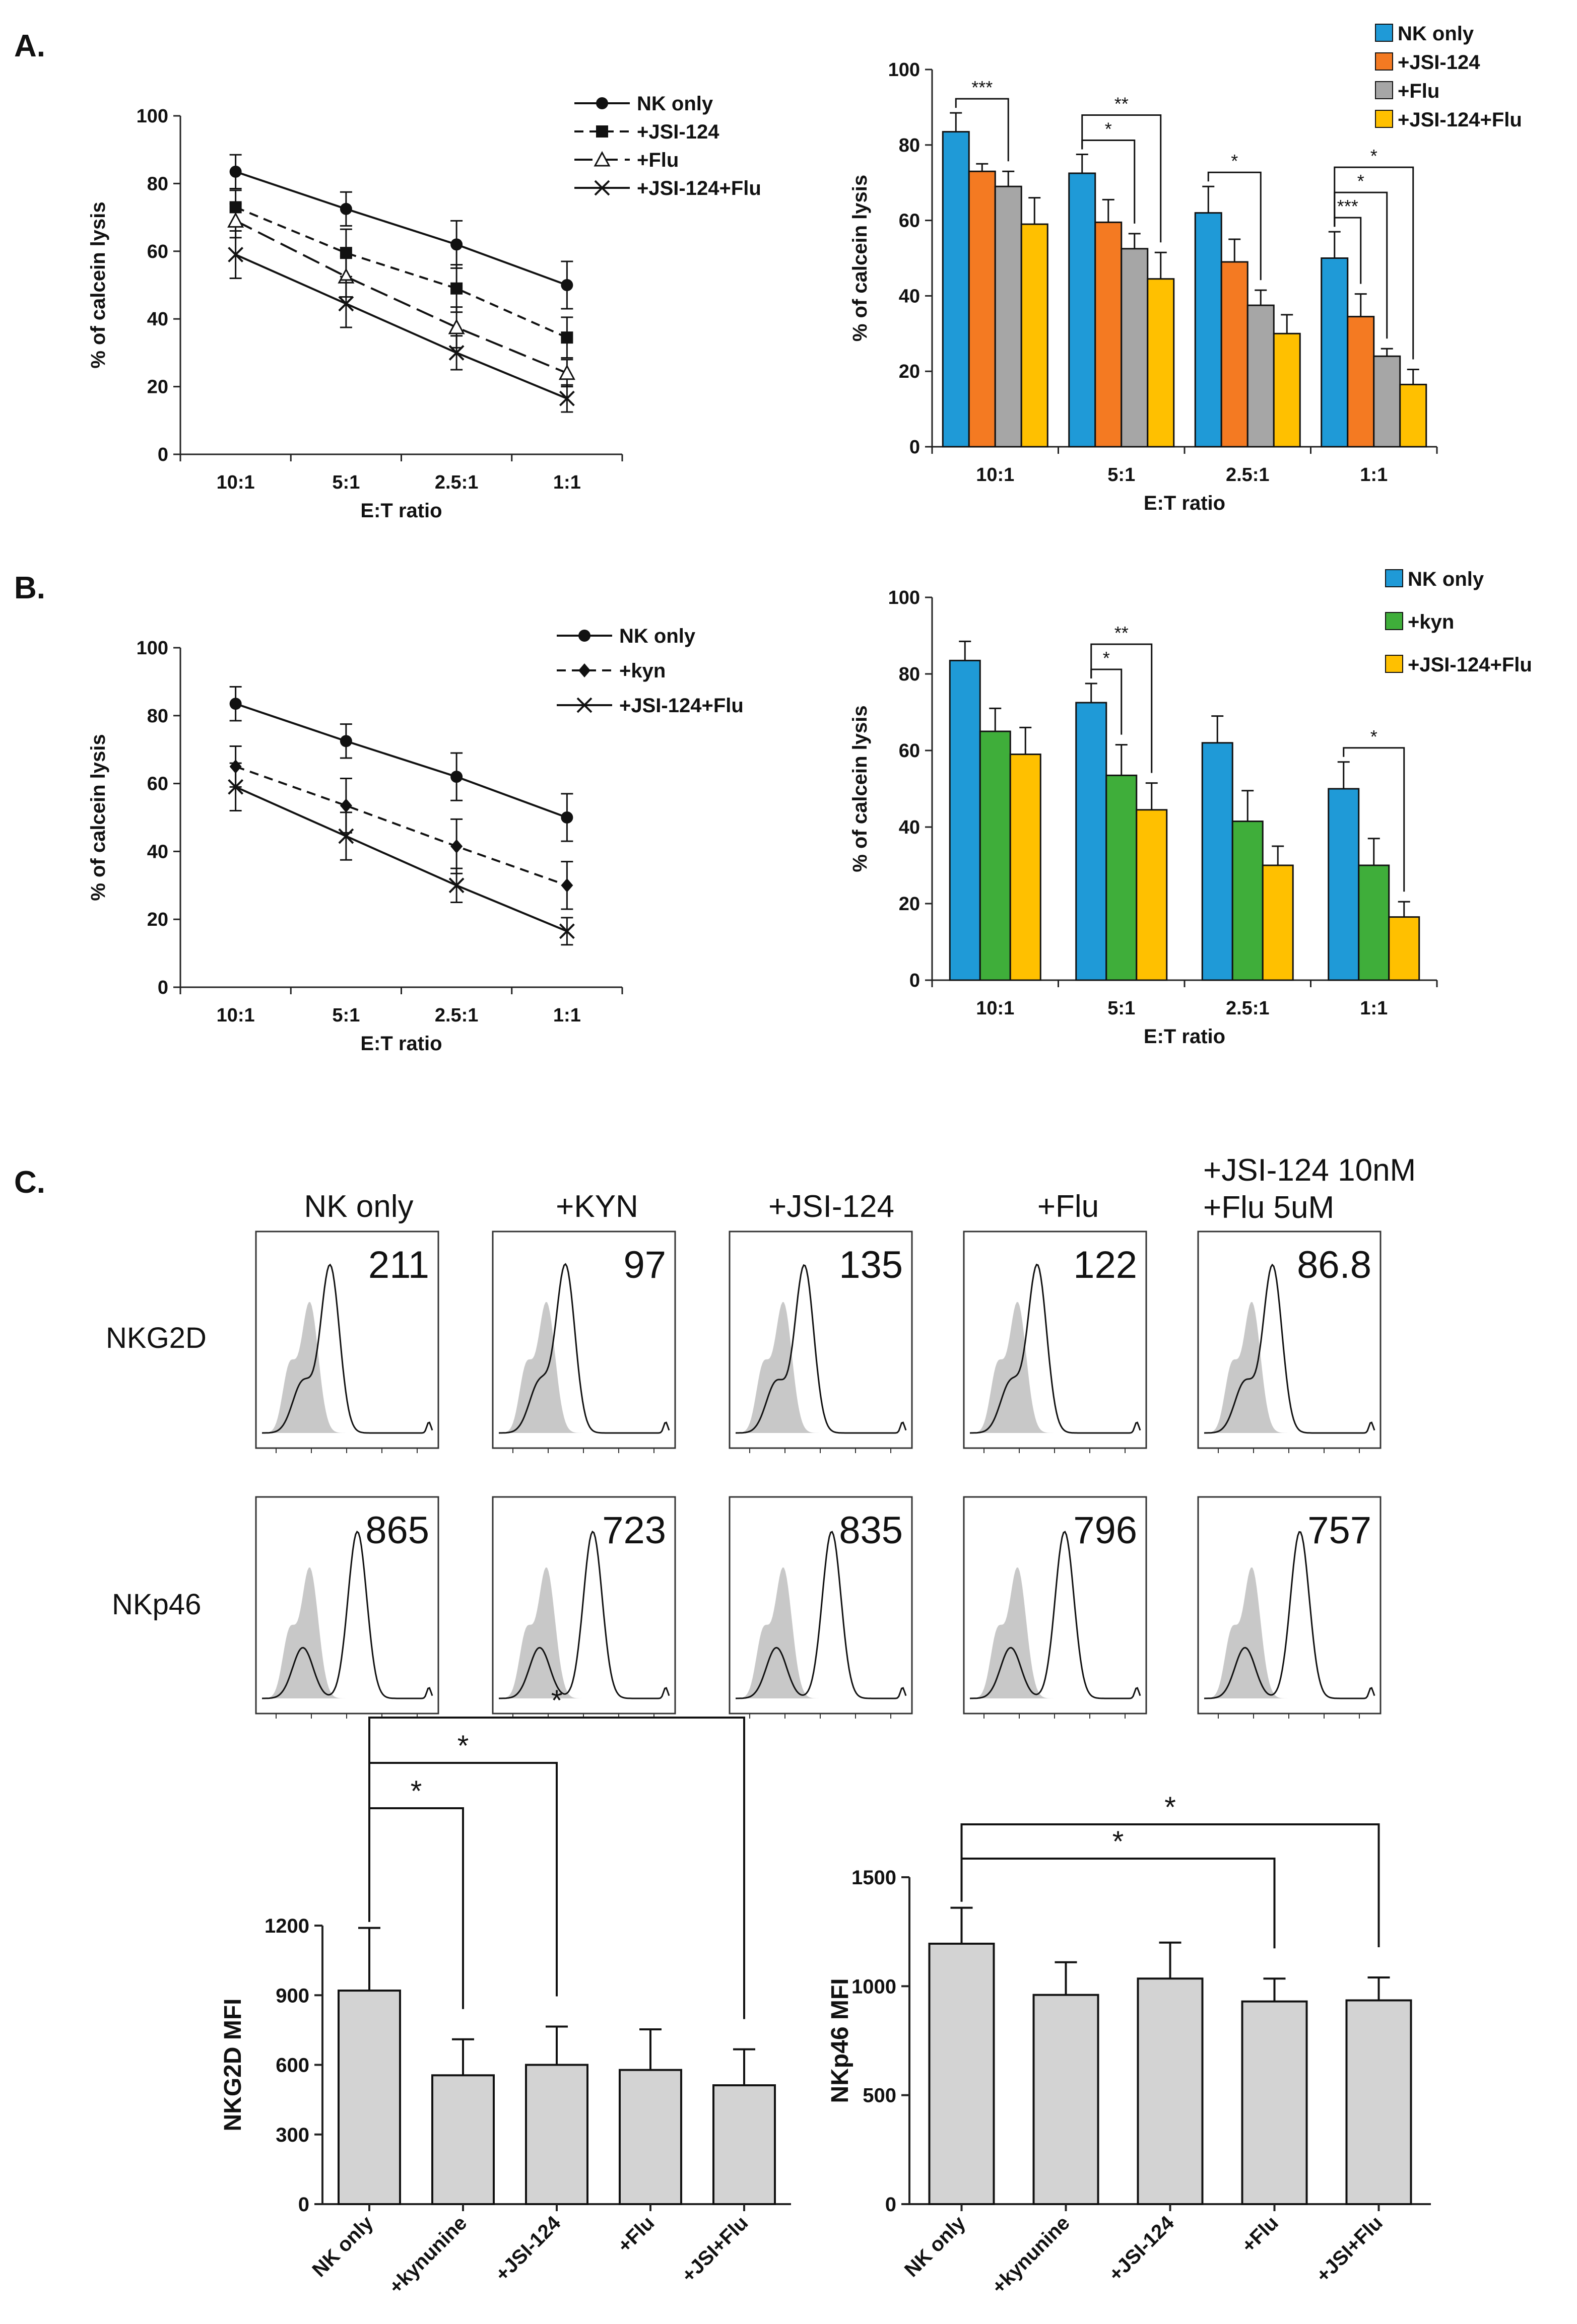 The height and width of the screenshot is (2324, 1577). I want to click on x-tick-label: +JSI-124, so click(1141, 2249).